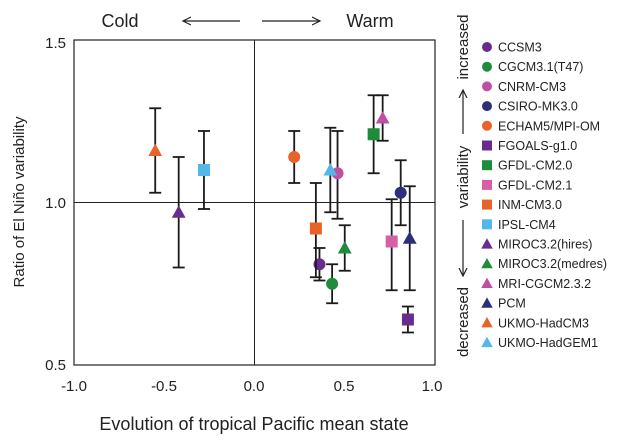 The image size is (620, 440). What do you see at coordinates (55, 365) in the screenshot?
I see `y-tick-label: 0.5` at bounding box center [55, 365].